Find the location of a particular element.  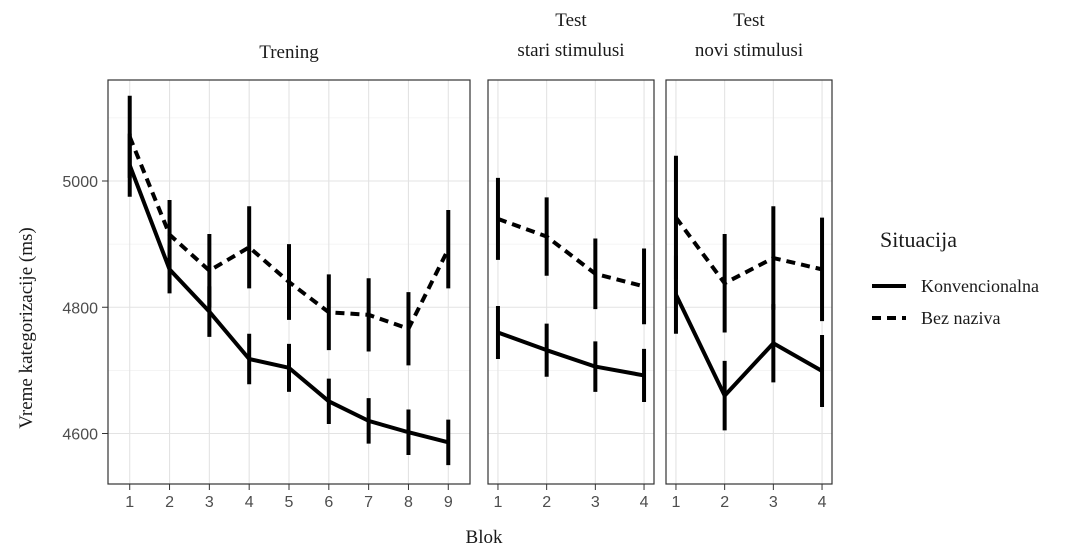

panel-title-line: novi stimulusi is located at coordinates (749, 50).